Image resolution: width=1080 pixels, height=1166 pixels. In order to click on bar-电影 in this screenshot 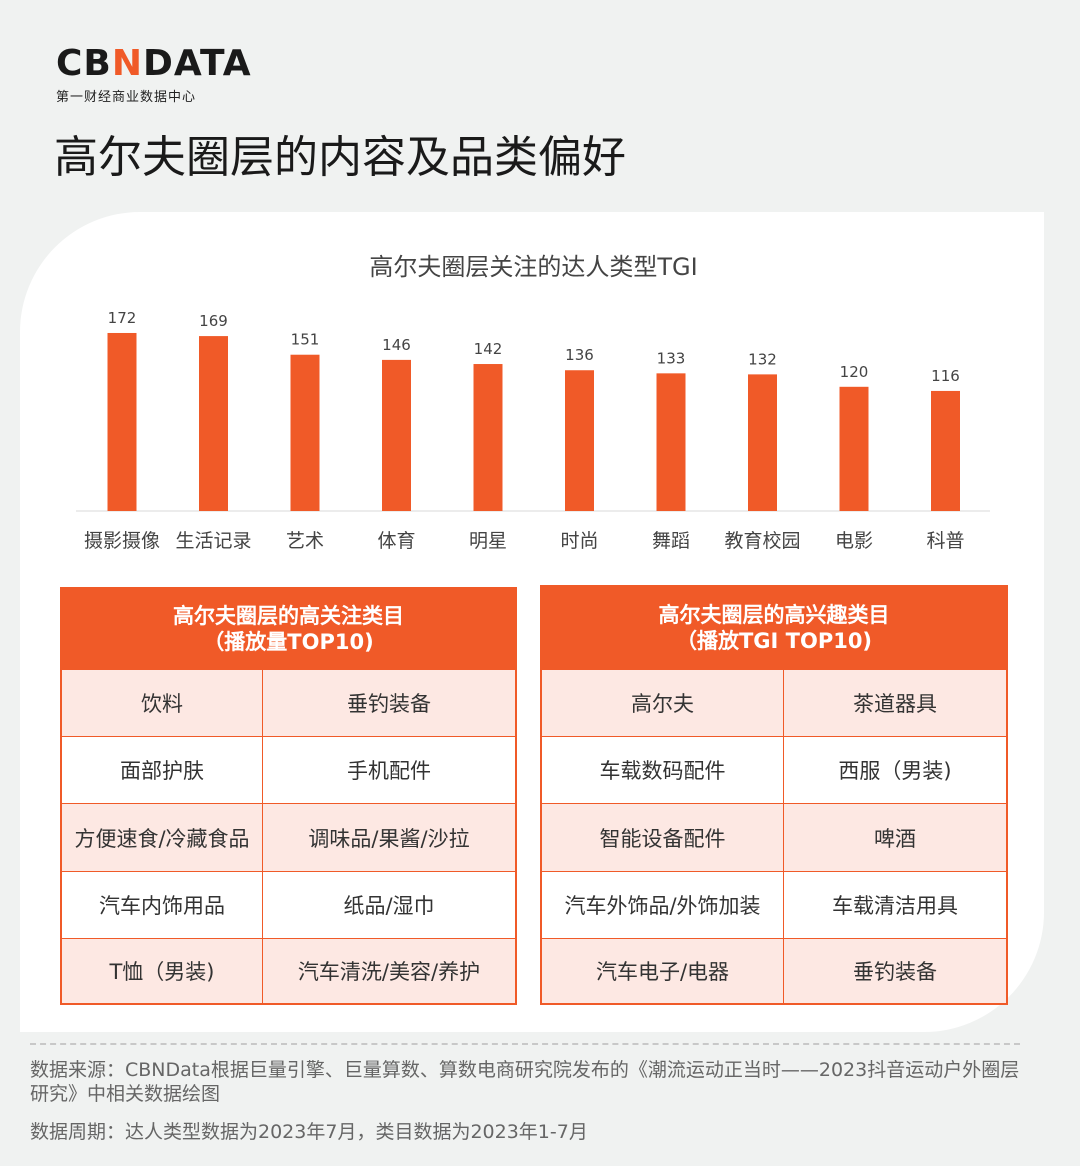, I will do `click(854, 448)`.